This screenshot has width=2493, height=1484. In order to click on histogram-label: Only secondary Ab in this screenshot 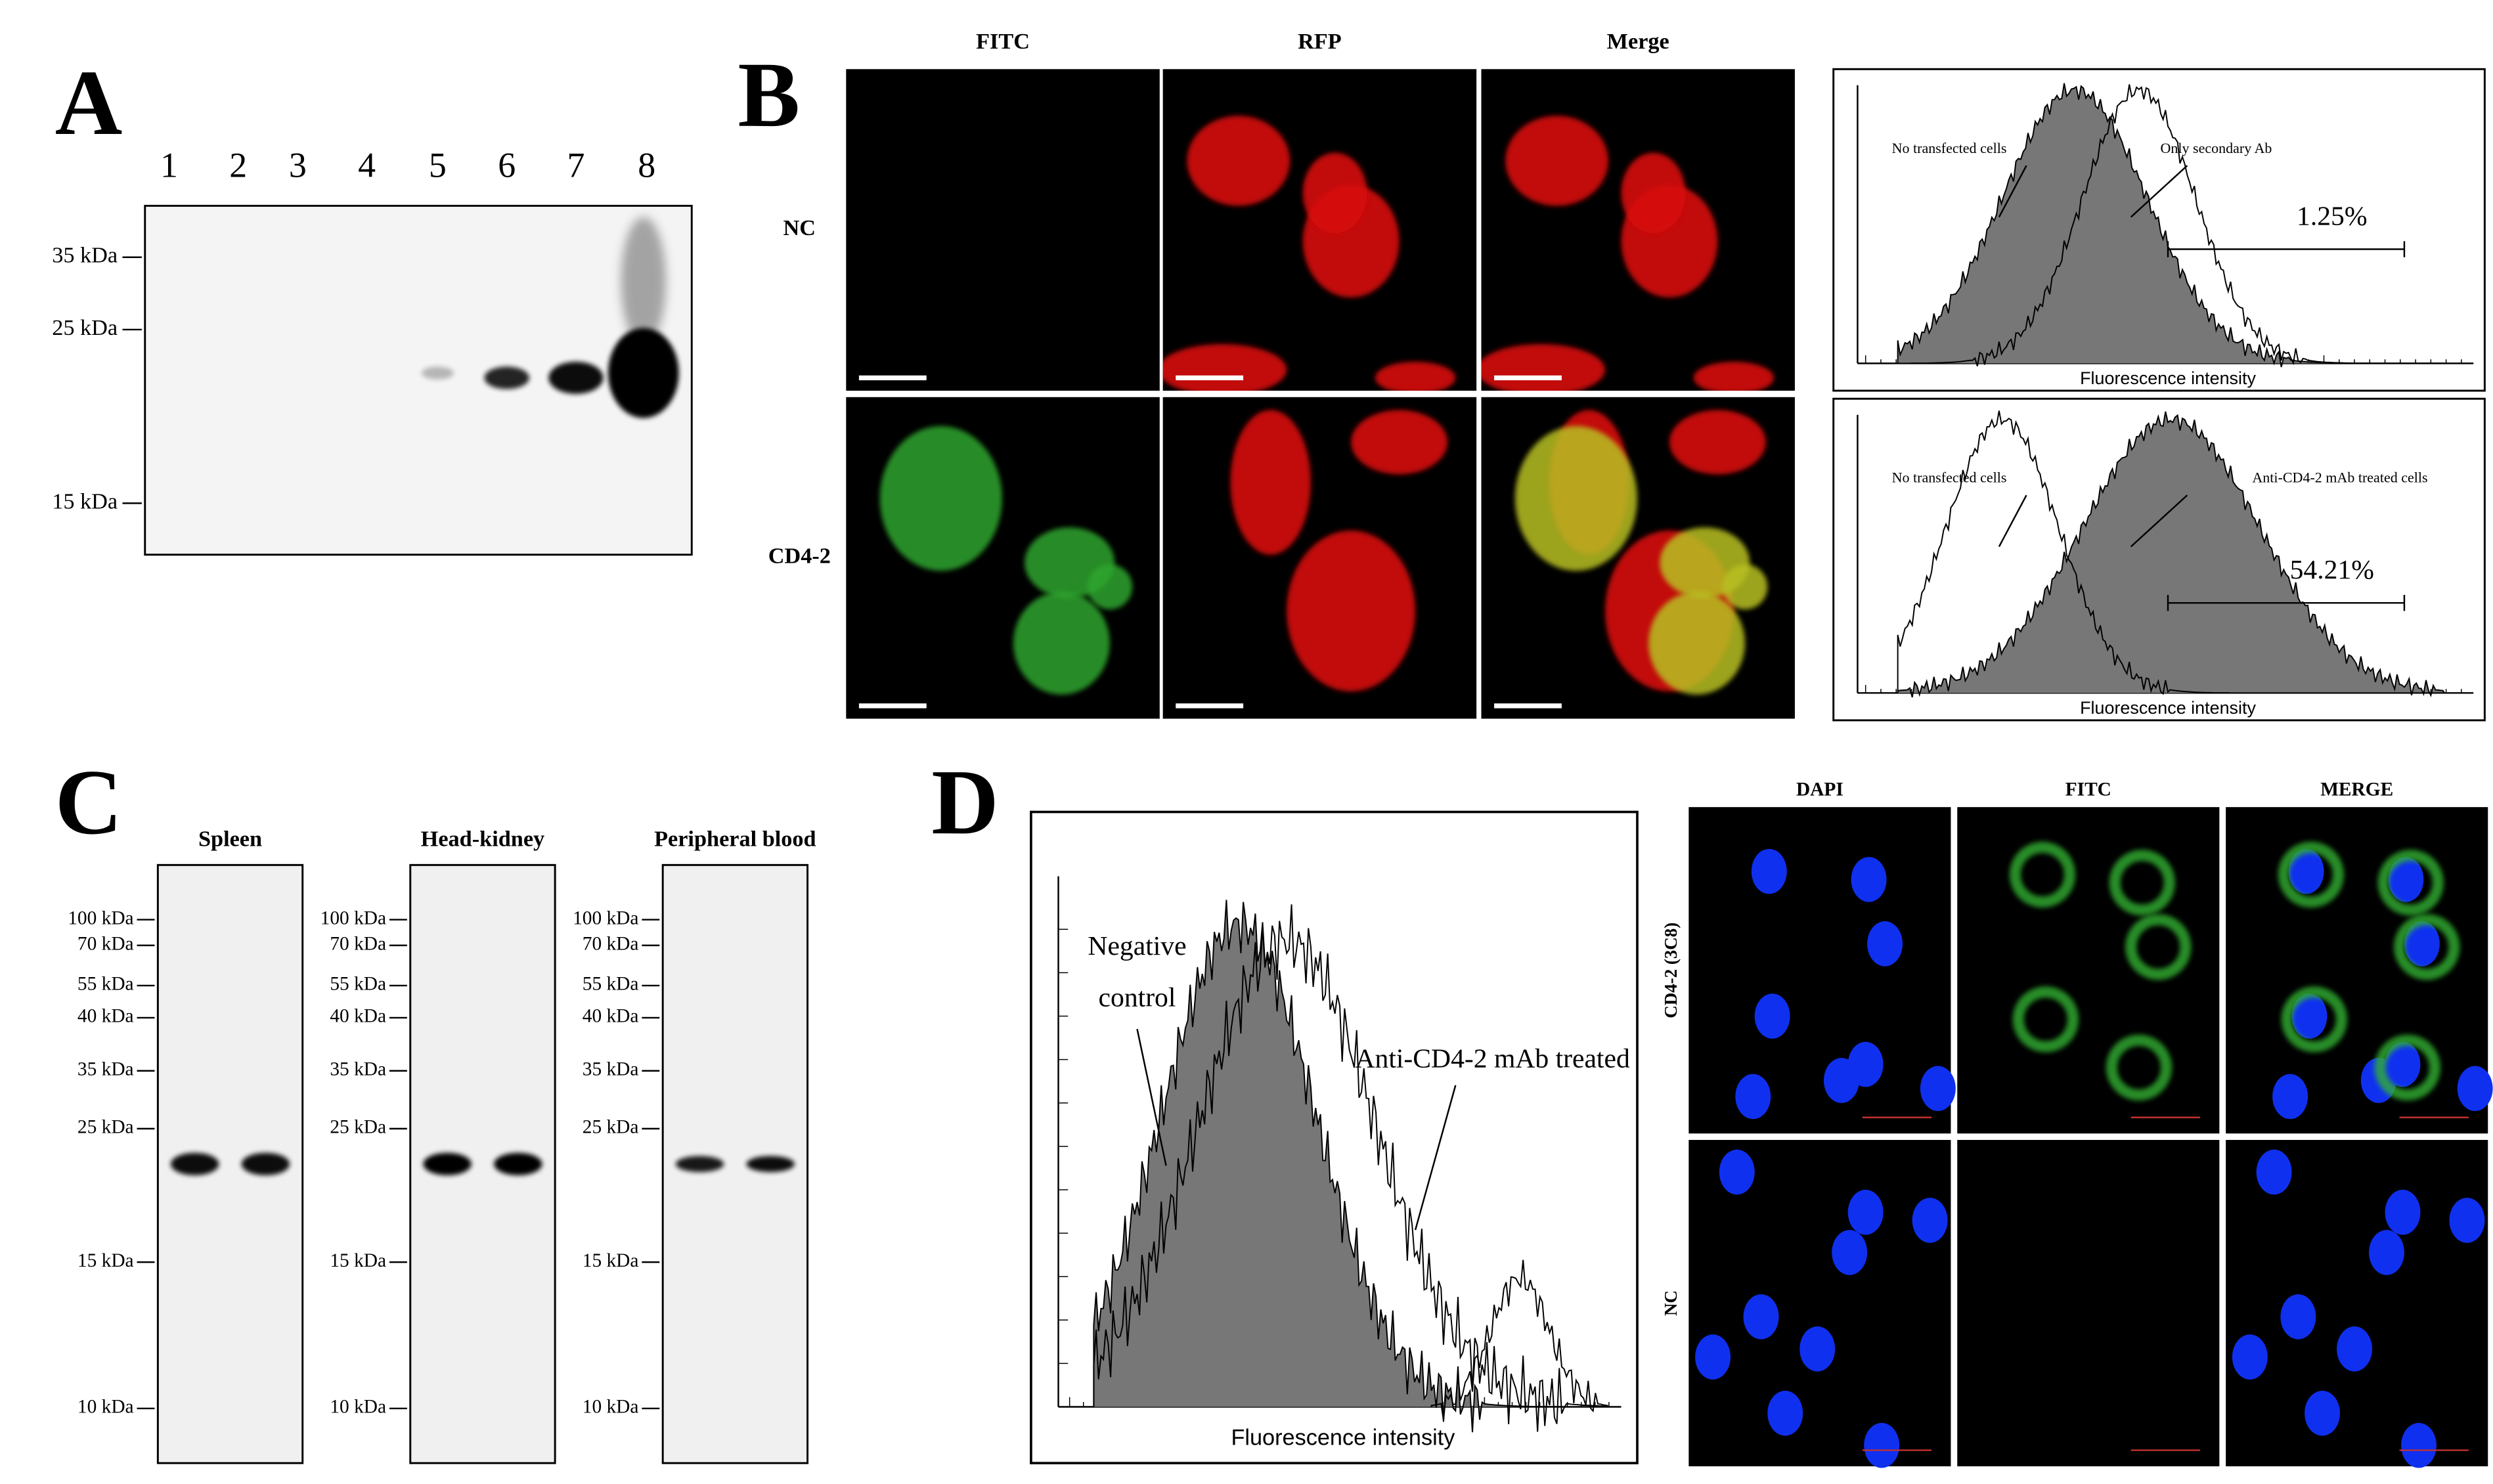, I will do `click(2216, 148)`.